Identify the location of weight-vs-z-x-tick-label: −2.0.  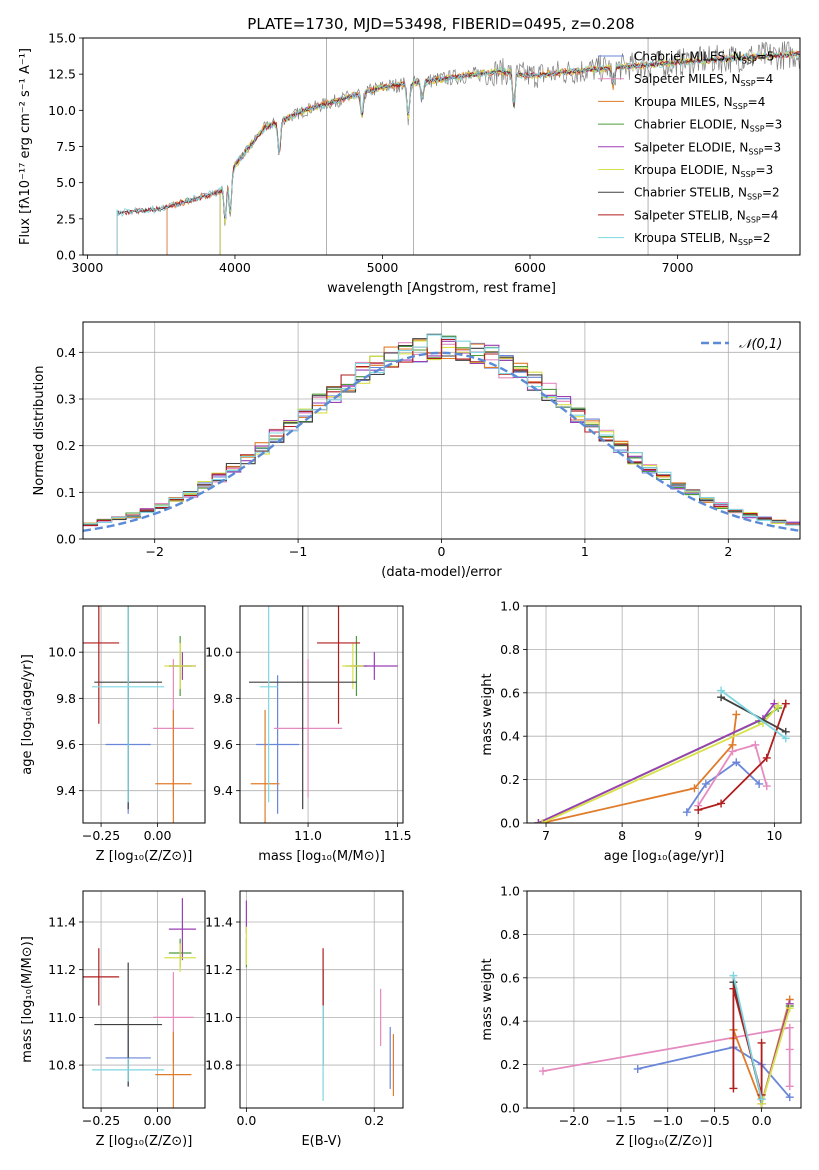
(574, 1120).